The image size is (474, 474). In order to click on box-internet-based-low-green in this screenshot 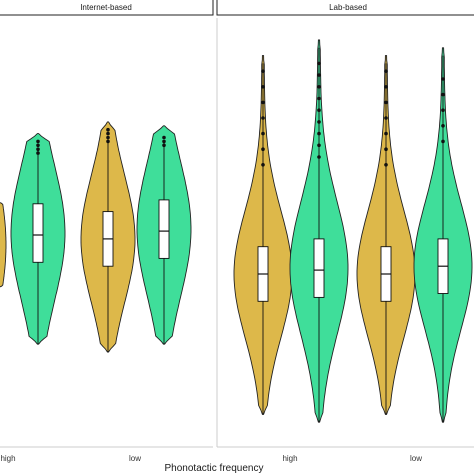, I will do `click(164, 229)`.